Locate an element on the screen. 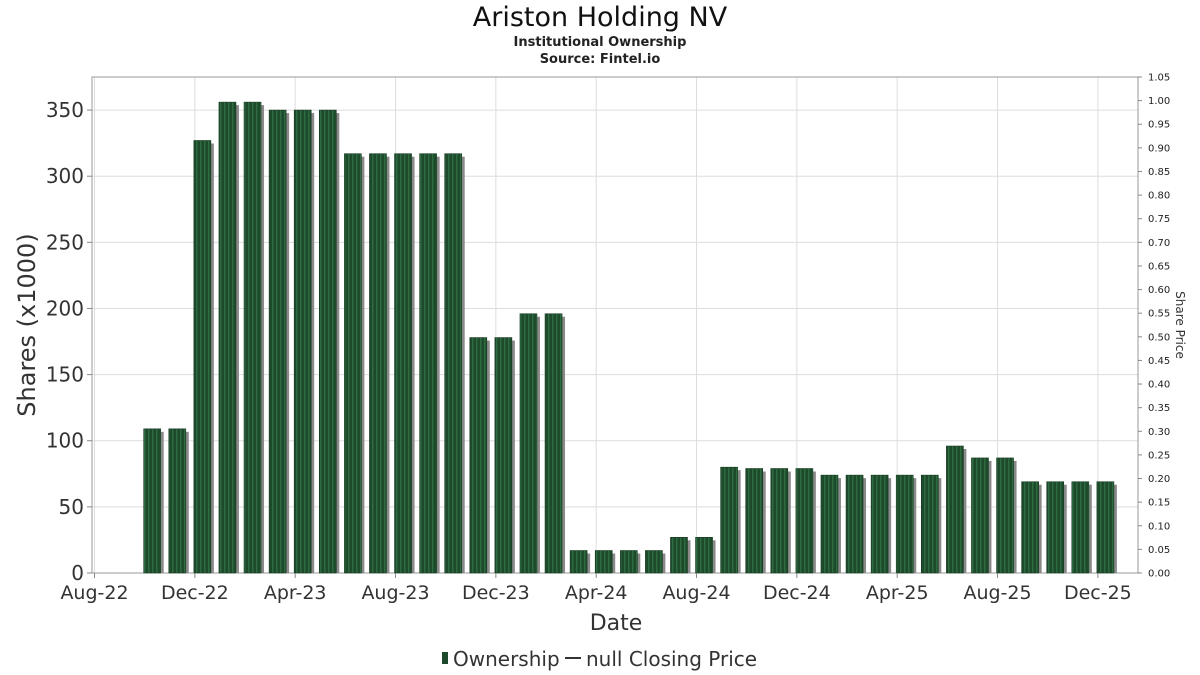  y2-tick-label: 0.40 is located at coordinates (1159, 385).